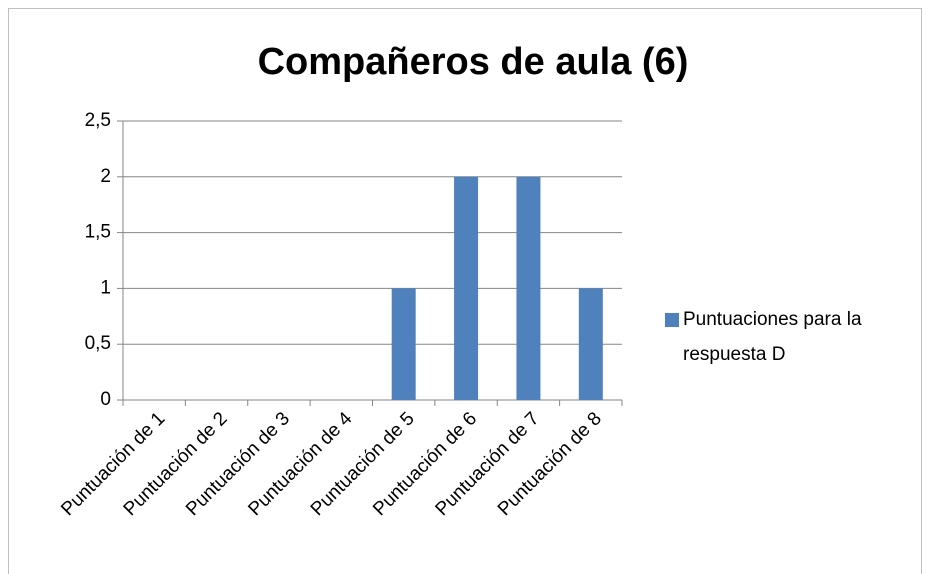 The image size is (926, 574). What do you see at coordinates (105, 287) in the screenshot?
I see `y-tick-label: 1` at bounding box center [105, 287].